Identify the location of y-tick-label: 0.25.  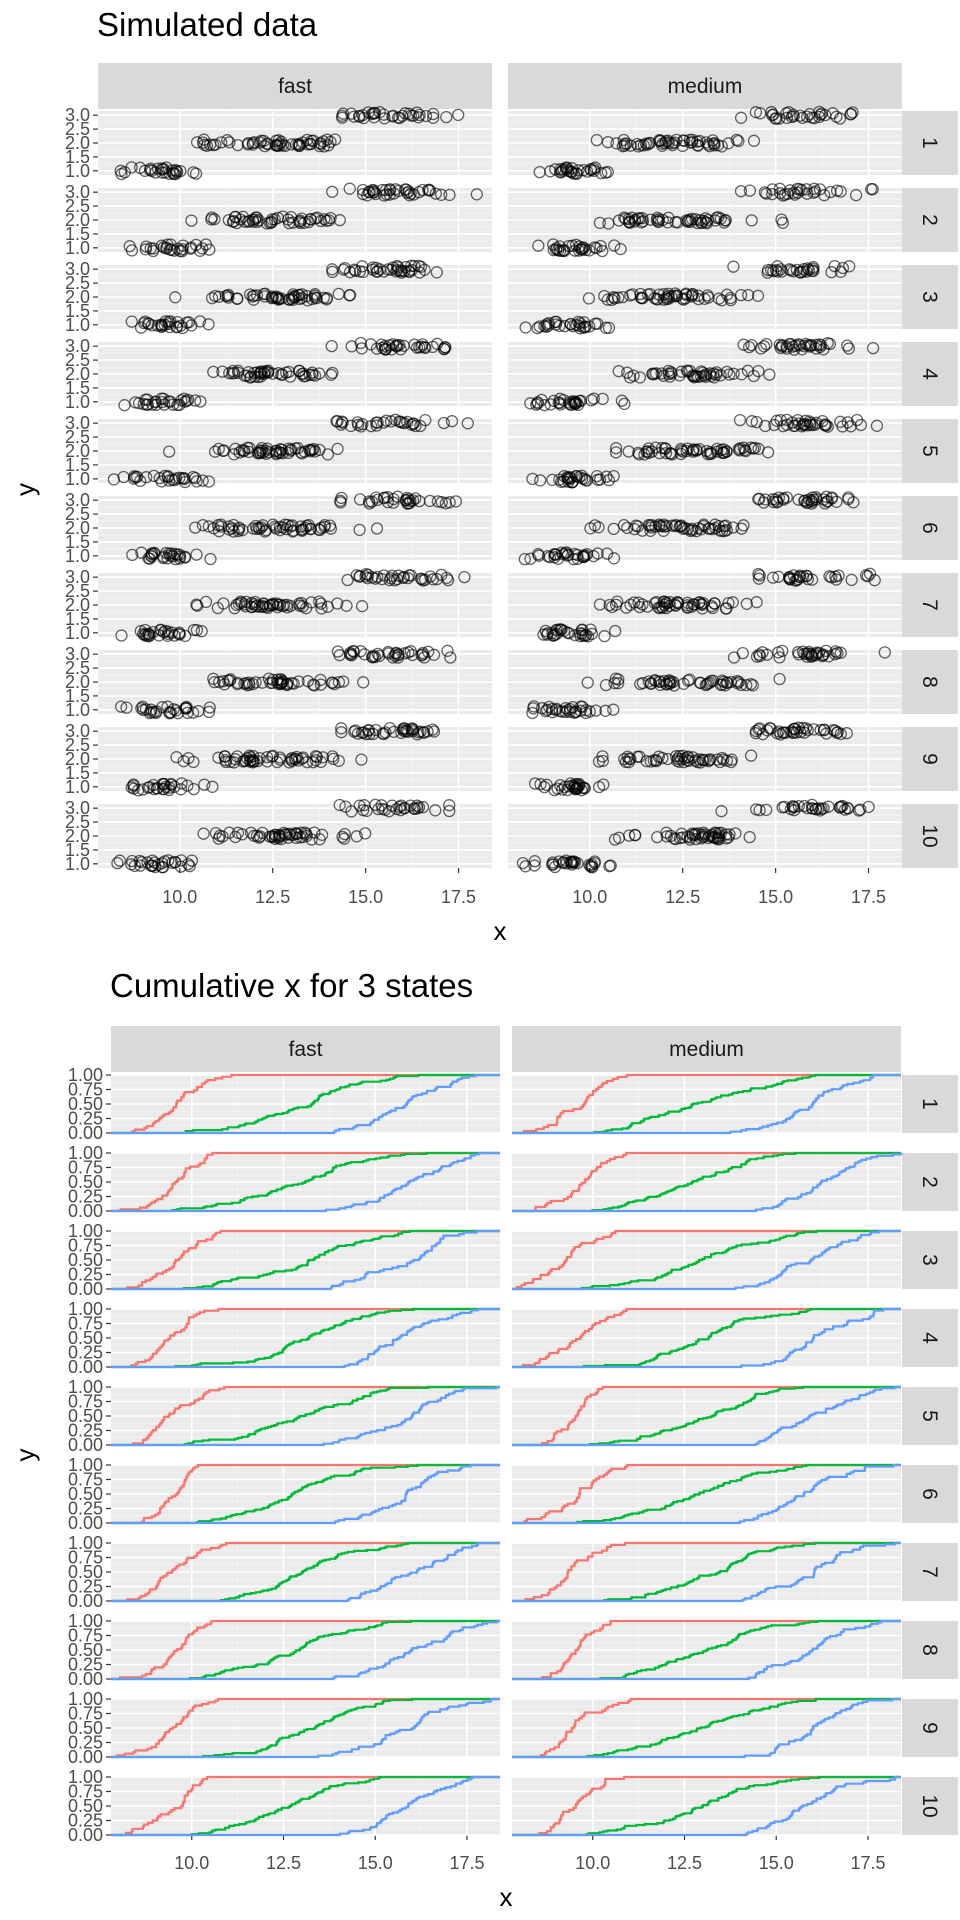
(85, 1743).